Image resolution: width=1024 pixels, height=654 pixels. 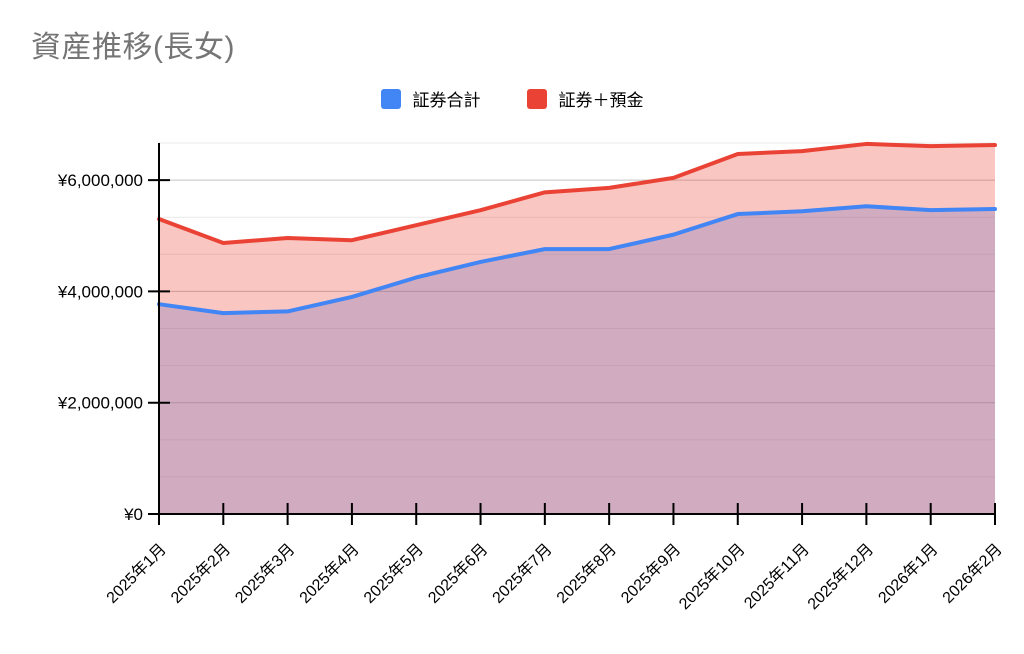 I want to click on legend-item-securities-total: 証券合計, so click(x=430, y=98).